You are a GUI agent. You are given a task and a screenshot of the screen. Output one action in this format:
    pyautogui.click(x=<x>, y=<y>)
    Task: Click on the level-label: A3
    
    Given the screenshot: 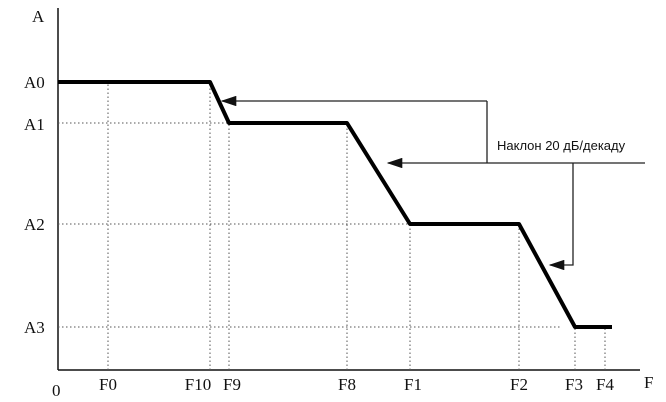 What is the action you would take?
    pyautogui.click(x=34, y=327)
    